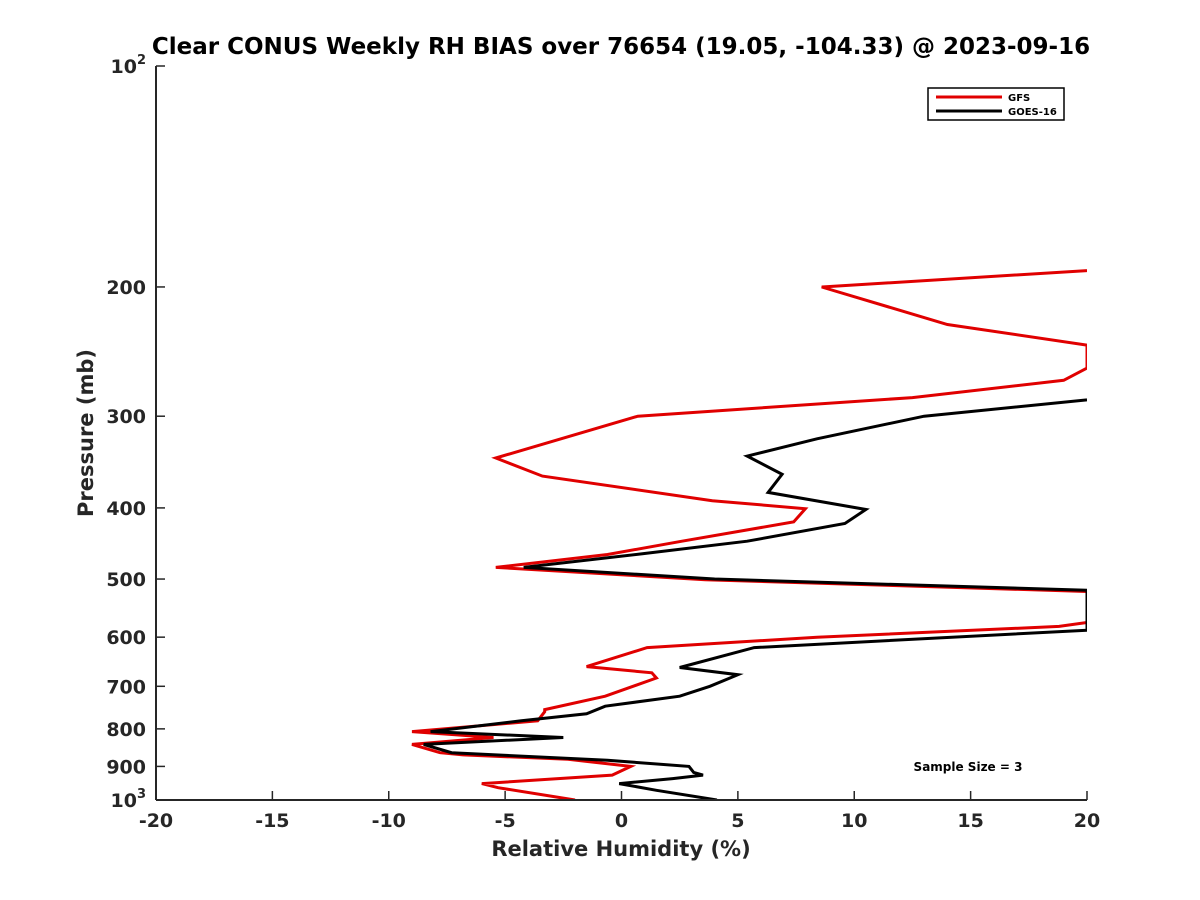  What do you see at coordinates (126, 288) in the screenshot?
I see `y-tick-label: 200` at bounding box center [126, 288].